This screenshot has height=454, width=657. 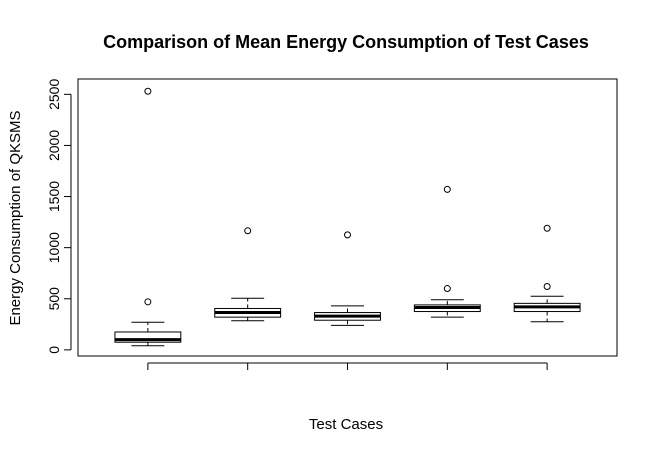 What do you see at coordinates (54, 299) in the screenshot?
I see `y-tick-label: 500` at bounding box center [54, 299].